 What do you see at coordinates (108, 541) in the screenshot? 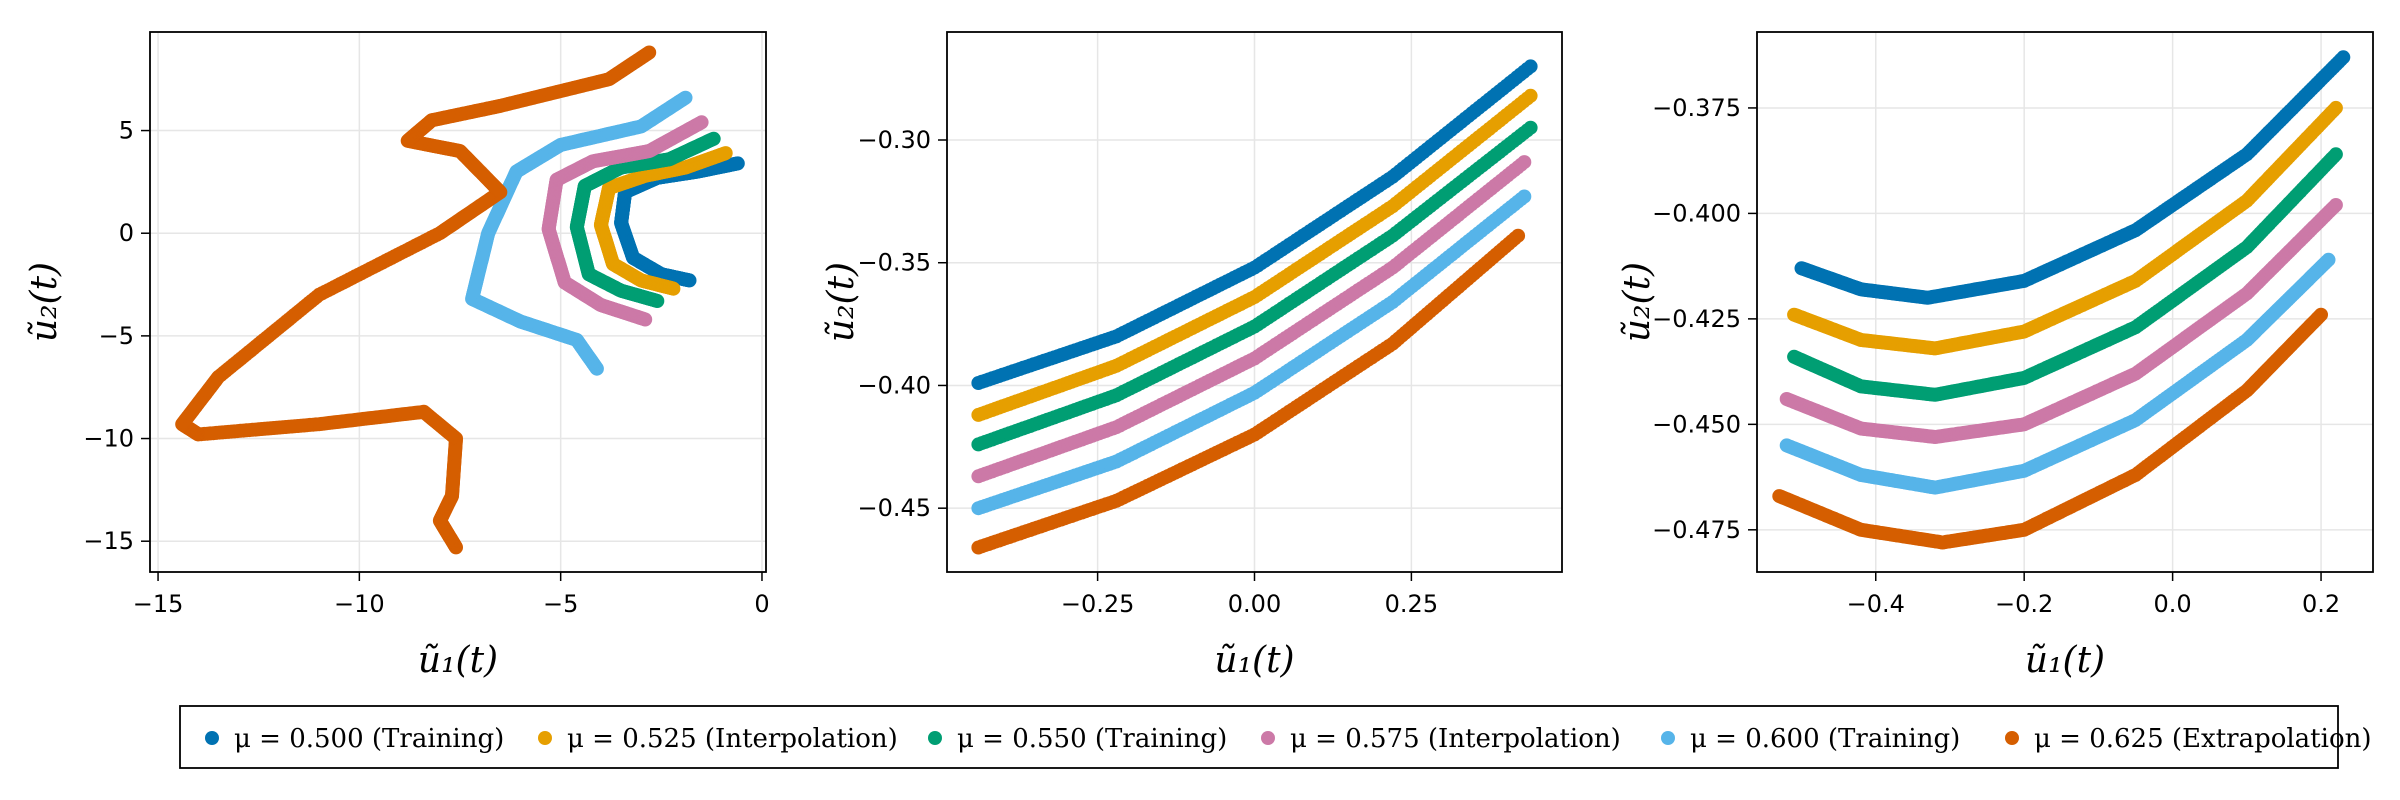
I see `y-tick-label: −15` at bounding box center [108, 541].